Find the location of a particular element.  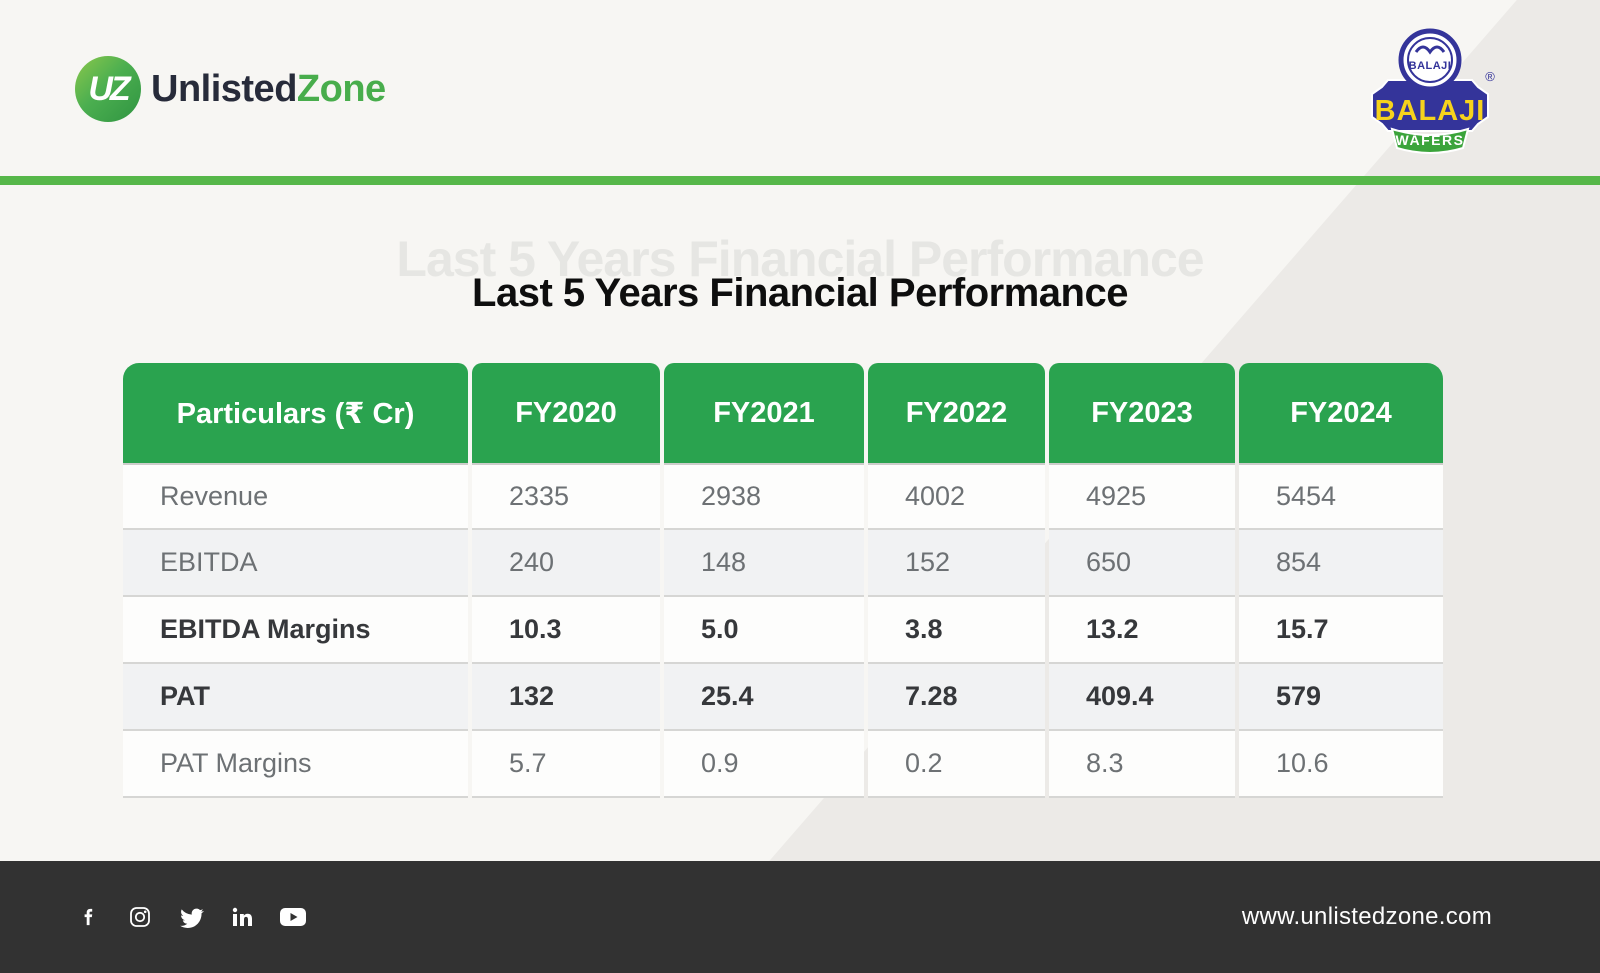

table-row-revenue: Revenue 2335 2938 4002 4925 5454 is located at coordinates (783, 496).